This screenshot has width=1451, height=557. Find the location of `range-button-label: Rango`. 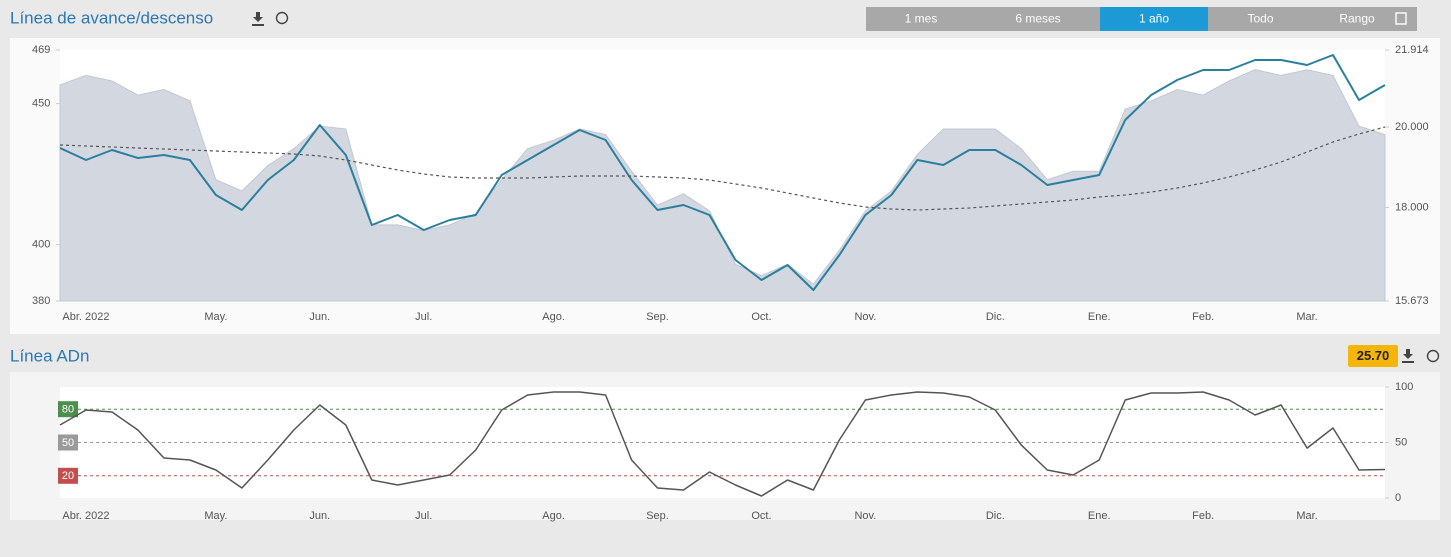

range-button-label: Rango is located at coordinates (1357, 19).